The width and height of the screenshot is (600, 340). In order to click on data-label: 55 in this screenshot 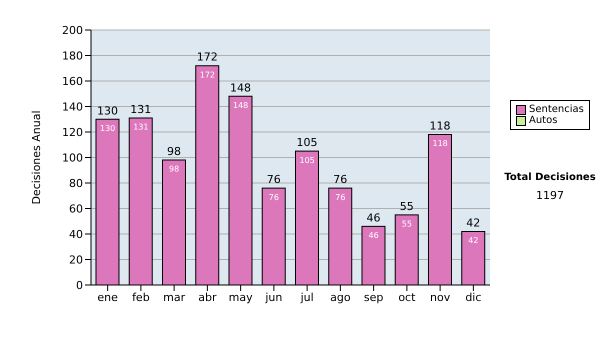, I will do `click(407, 224)`.